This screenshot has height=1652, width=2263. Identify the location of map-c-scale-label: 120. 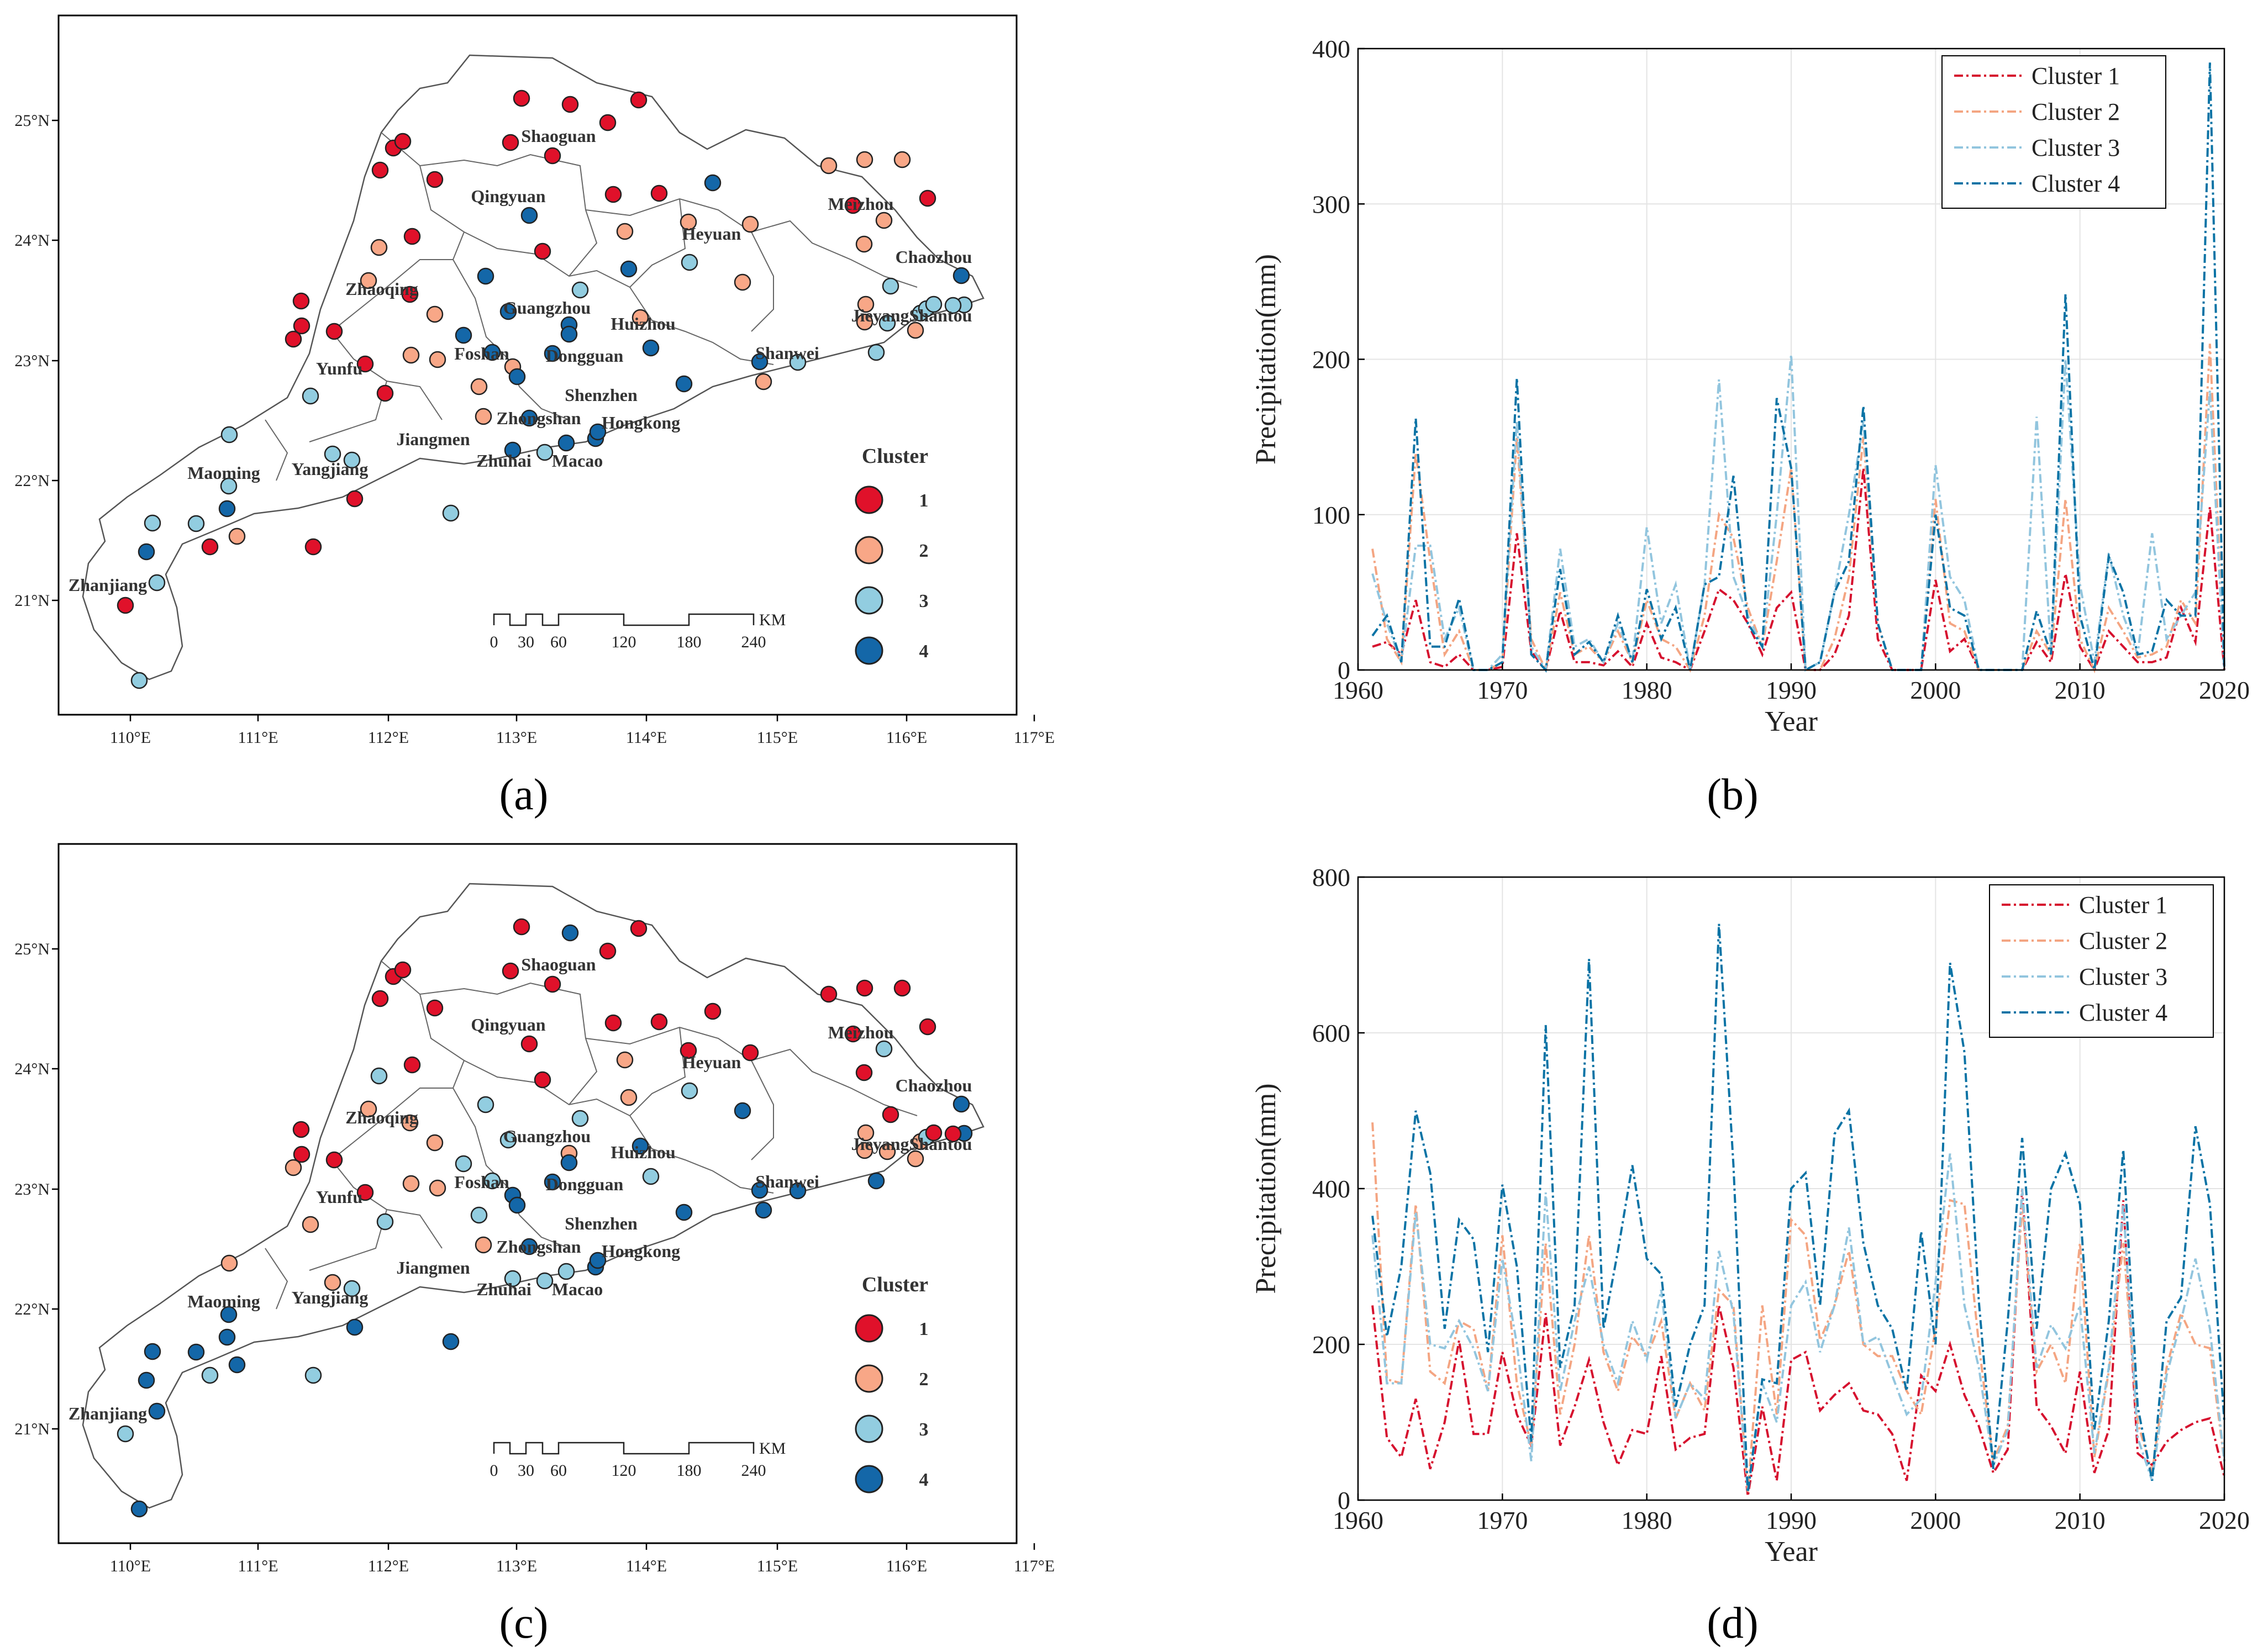
(624, 1470).